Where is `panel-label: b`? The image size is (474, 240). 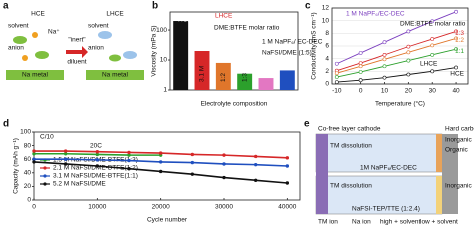 panel-label: b is located at coordinates (155, 6).